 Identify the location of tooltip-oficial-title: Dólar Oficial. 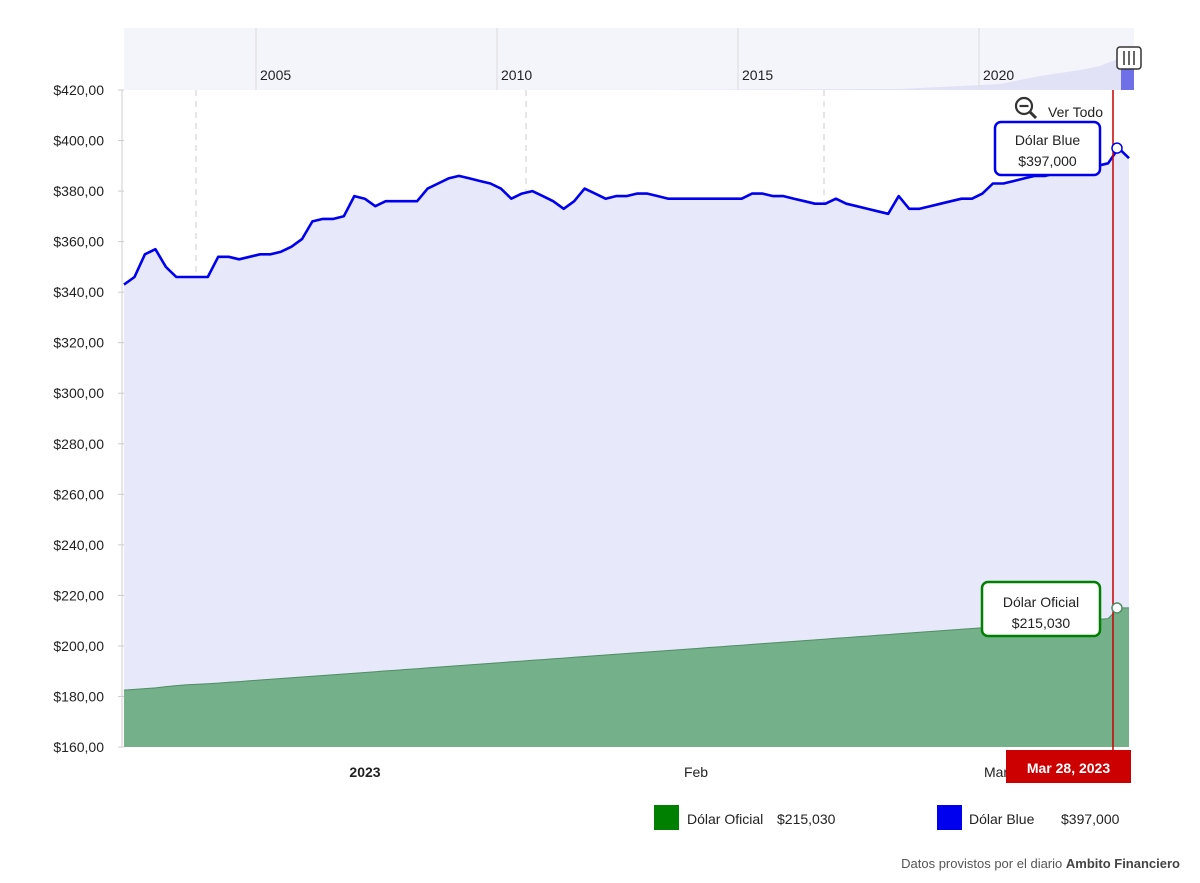
(1041, 602).